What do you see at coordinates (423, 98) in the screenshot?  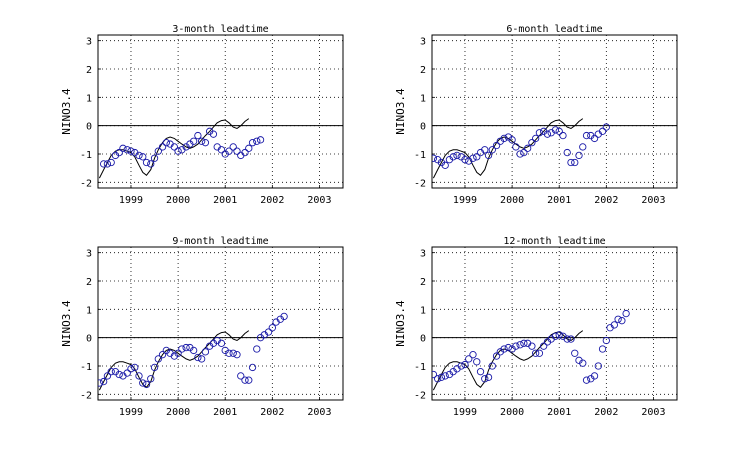 I see `y-tick-label: 1` at bounding box center [423, 98].